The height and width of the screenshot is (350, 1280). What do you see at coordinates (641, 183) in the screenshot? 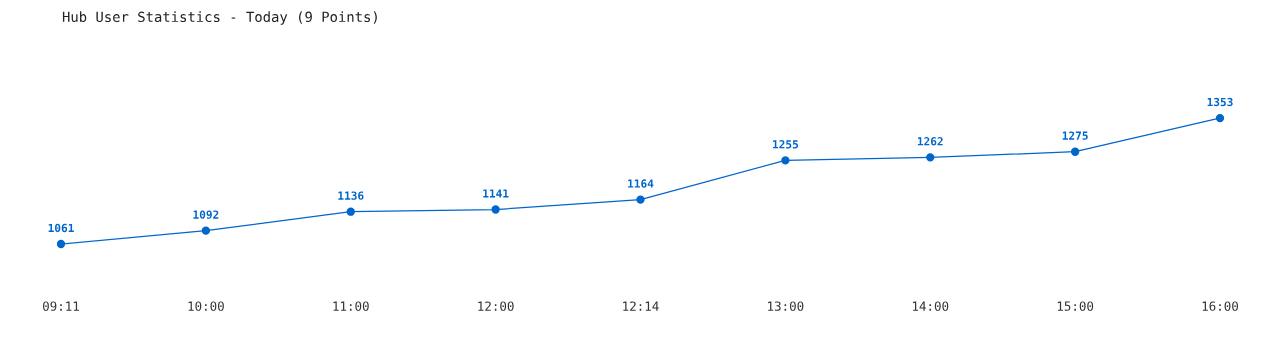
I see `data-label: 1164` at bounding box center [641, 183].